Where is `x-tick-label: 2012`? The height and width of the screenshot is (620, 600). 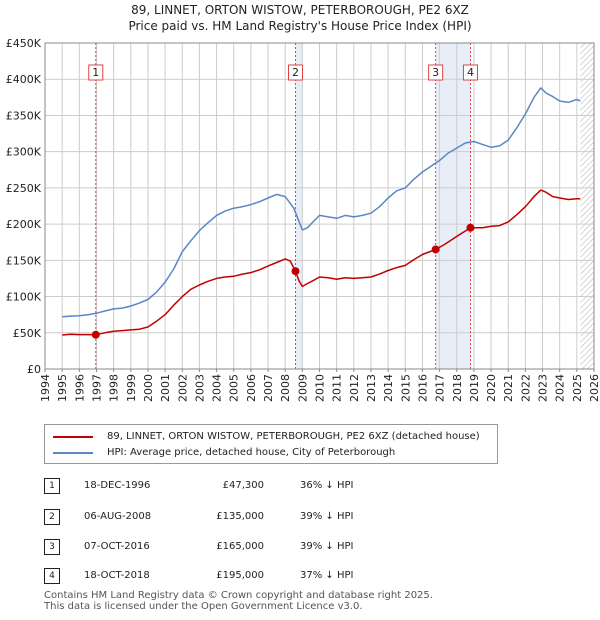 x-tick-label: 2012 is located at coordinates (354, 388).